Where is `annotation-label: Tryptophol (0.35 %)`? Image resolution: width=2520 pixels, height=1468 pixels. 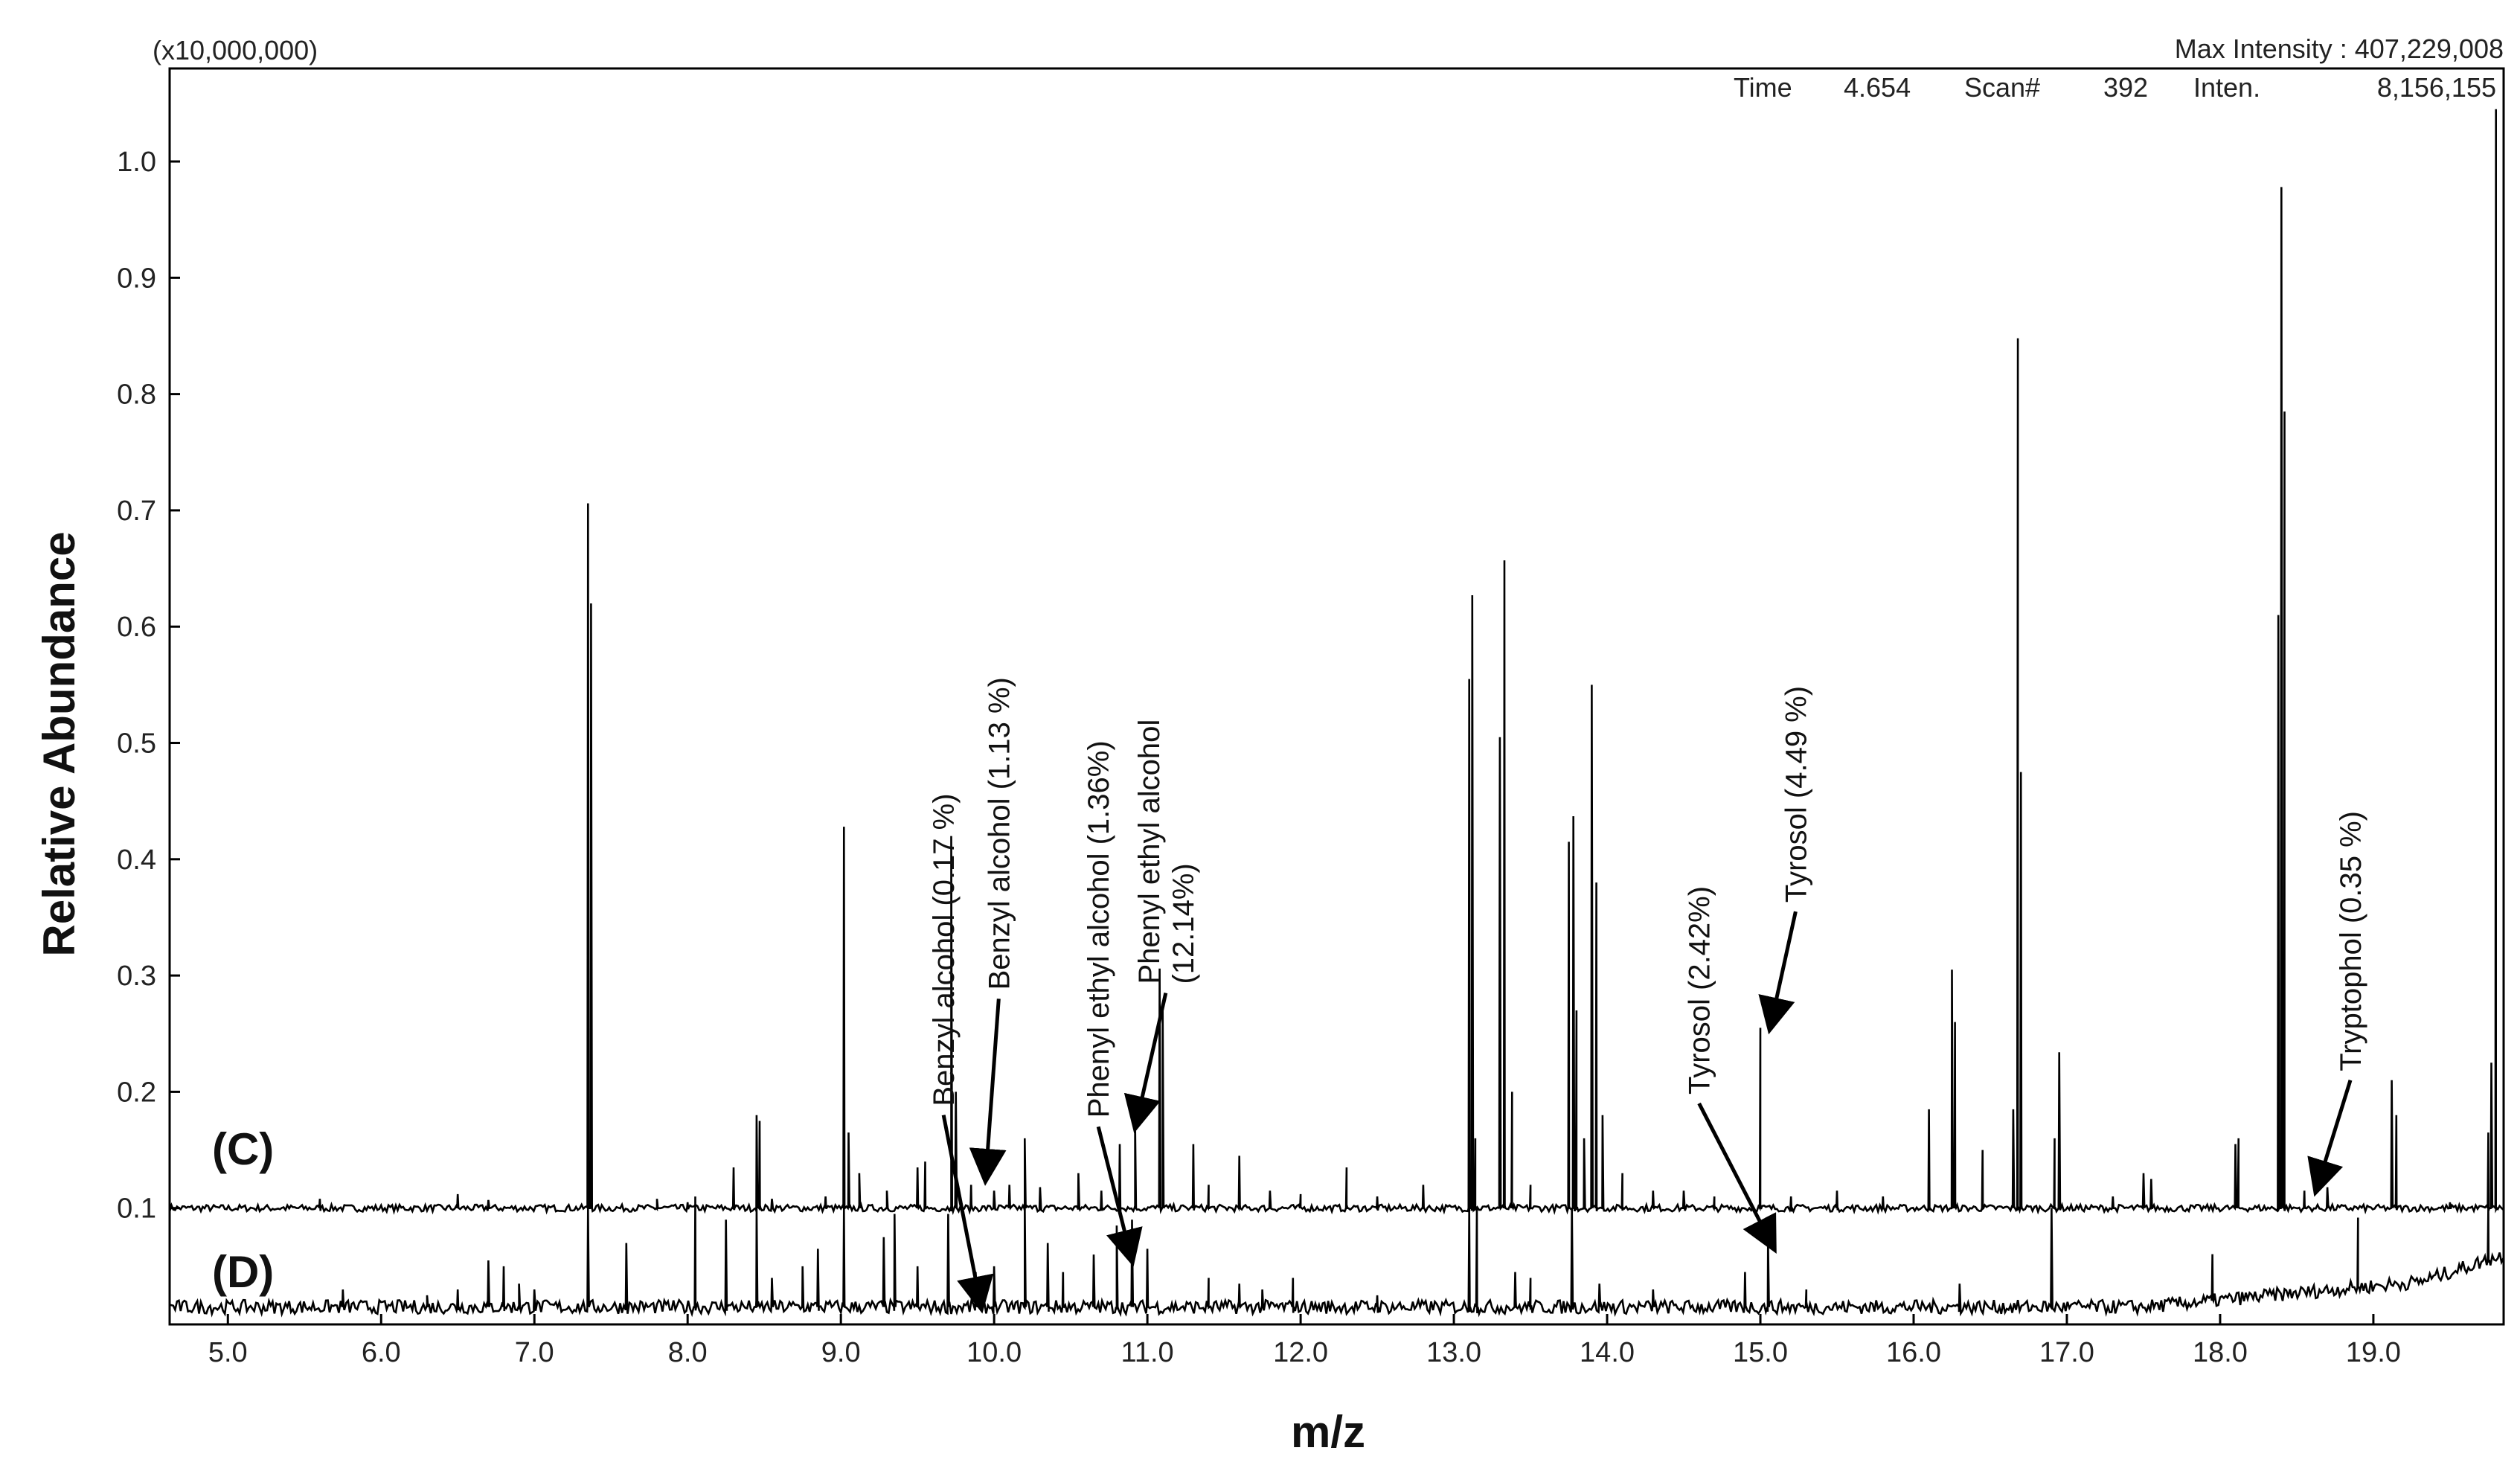
annotation-label: Tryptophol (0.35 %) is located at coordinates (2351, 941).